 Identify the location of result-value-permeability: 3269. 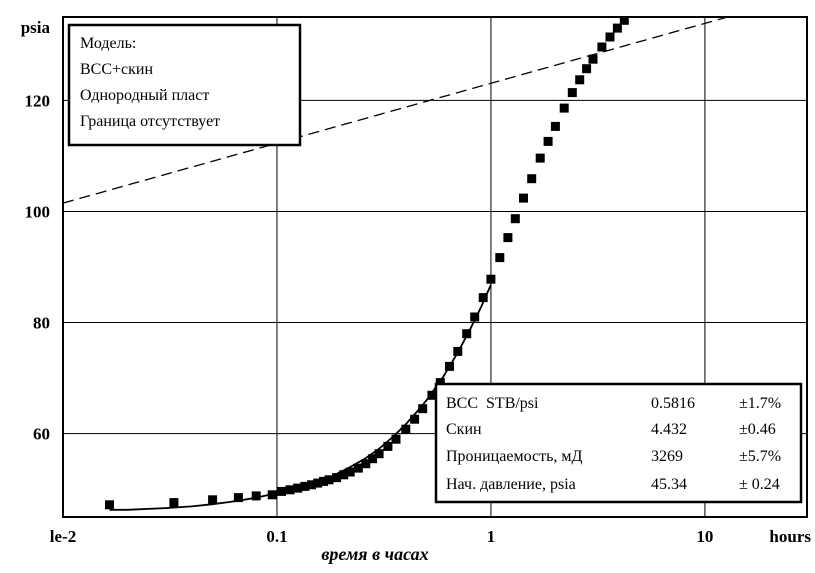
(667, 456).